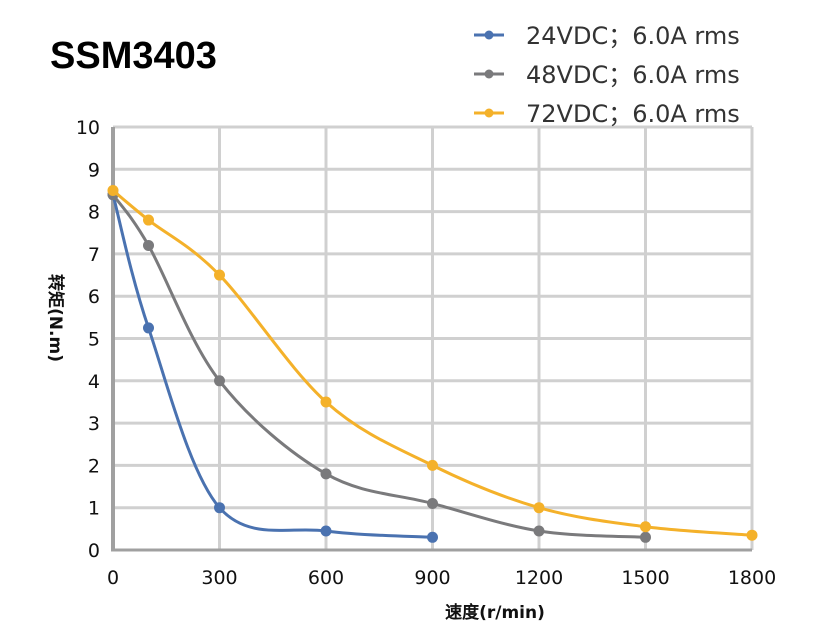 The image size is (831, 640). Describe the element at coordinates (219, 578) in the screenshot. I see `x-tick-label: 300` at that location.